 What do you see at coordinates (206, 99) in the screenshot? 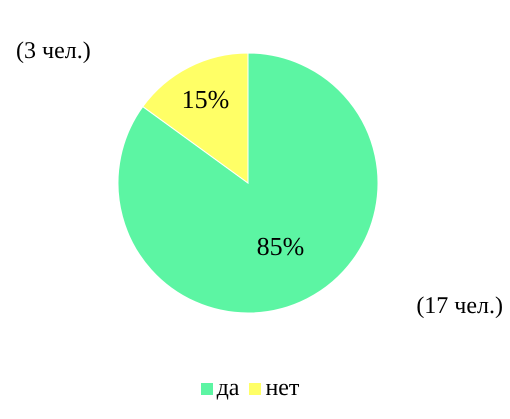
I see `data-label: 15%` at bounding box center [206, 99].